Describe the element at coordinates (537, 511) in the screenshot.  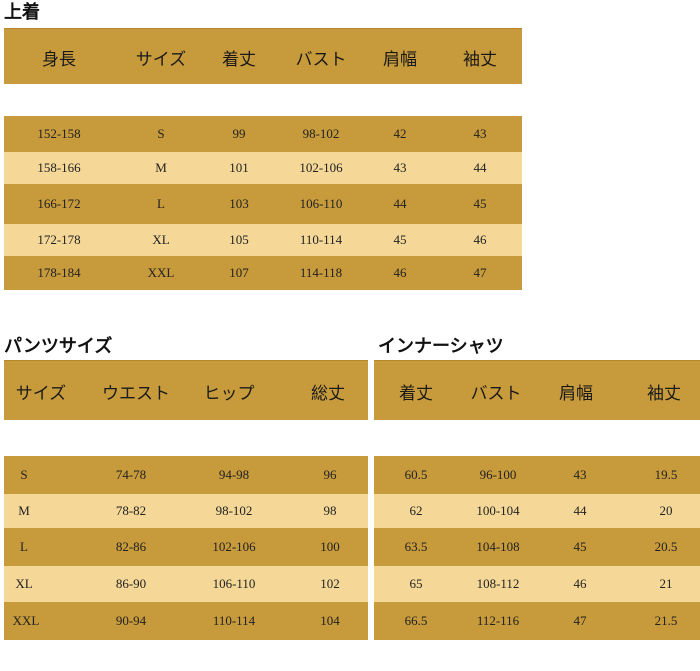
I see `table-row: 62 100-104 44 20` at that location.